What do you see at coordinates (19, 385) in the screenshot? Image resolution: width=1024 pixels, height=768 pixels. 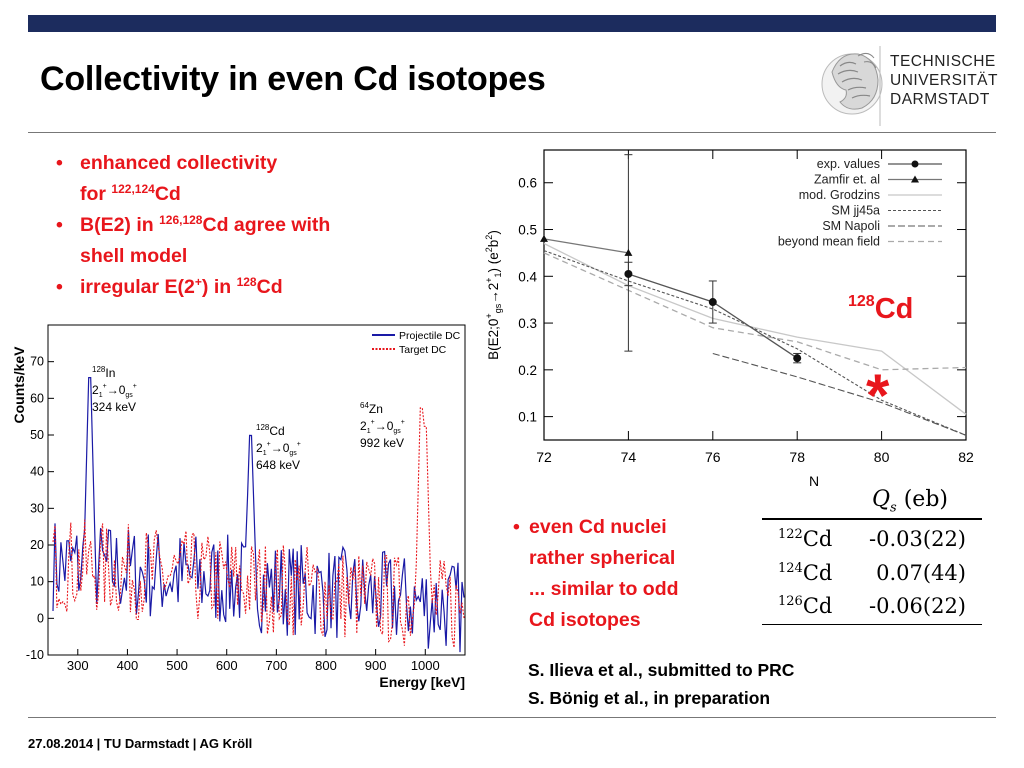 I see `y-axis-label: Counts/keV` at bounding box center [19, 385].